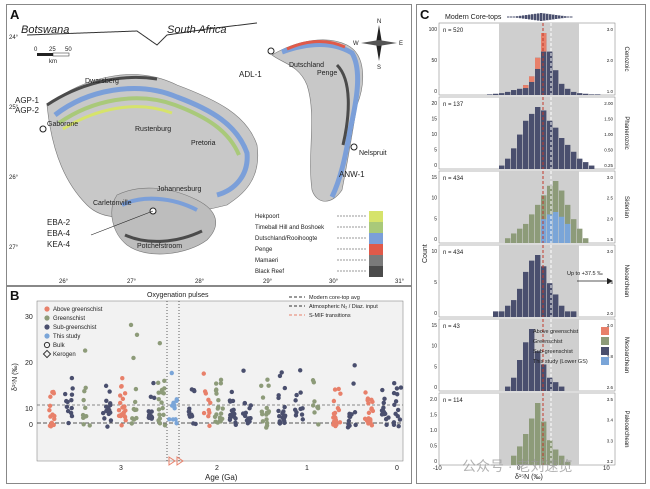  What do you see at coordinates (179, 189) in the screenshot?
I see `place-johannesburg: Johannesburg` at bounding box center [179, 189].